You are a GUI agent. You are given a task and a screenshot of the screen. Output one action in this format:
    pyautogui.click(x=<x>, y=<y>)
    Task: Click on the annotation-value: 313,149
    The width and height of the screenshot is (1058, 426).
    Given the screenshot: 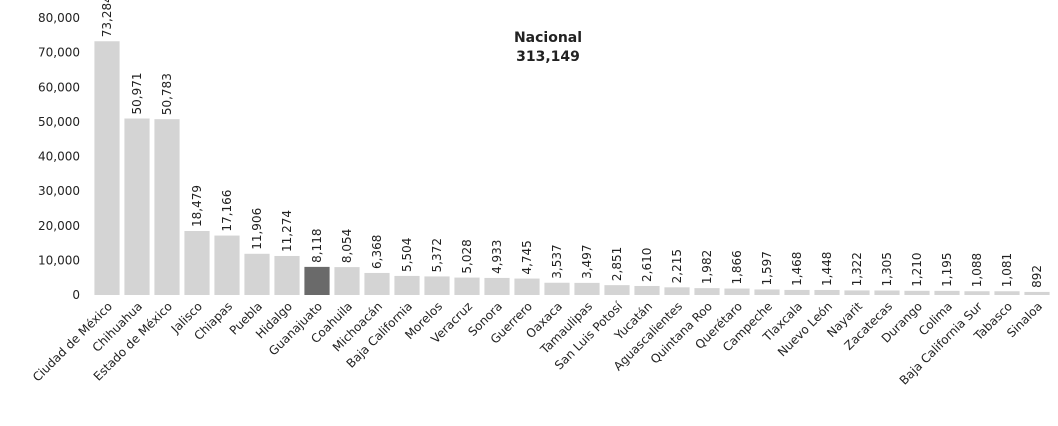 What is the action you would take?
    pyautogui.click(x=548, y=57)
    